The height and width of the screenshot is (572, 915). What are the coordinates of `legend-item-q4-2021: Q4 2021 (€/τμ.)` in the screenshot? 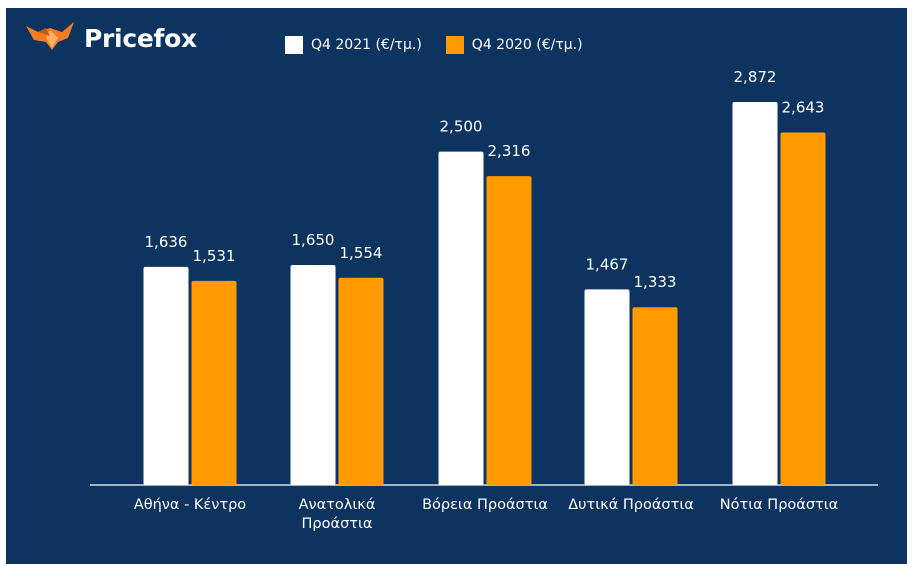 It's located at (353, 45).